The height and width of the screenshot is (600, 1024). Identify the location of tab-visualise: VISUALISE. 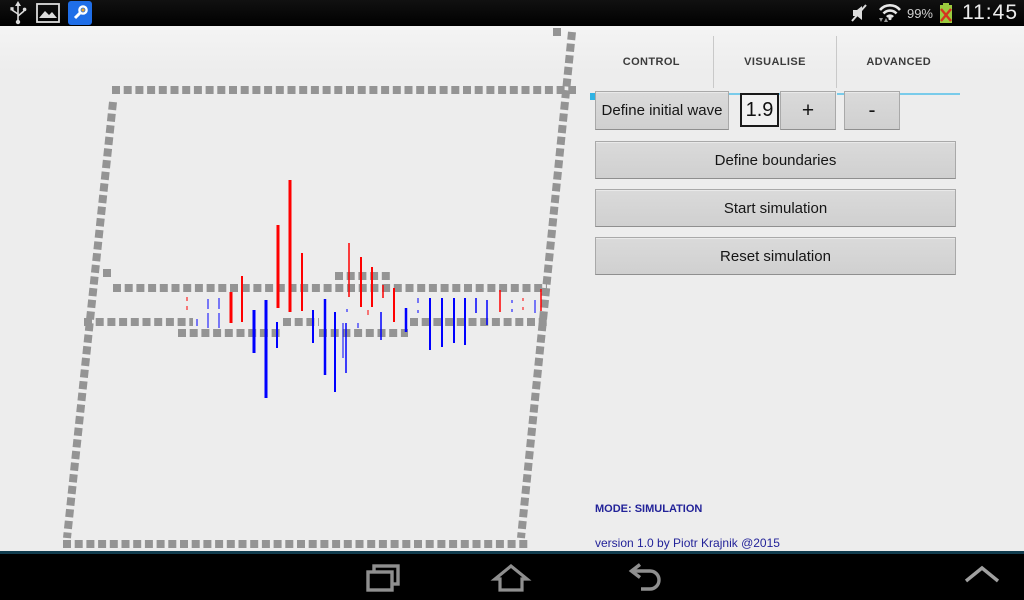
(774, 65).